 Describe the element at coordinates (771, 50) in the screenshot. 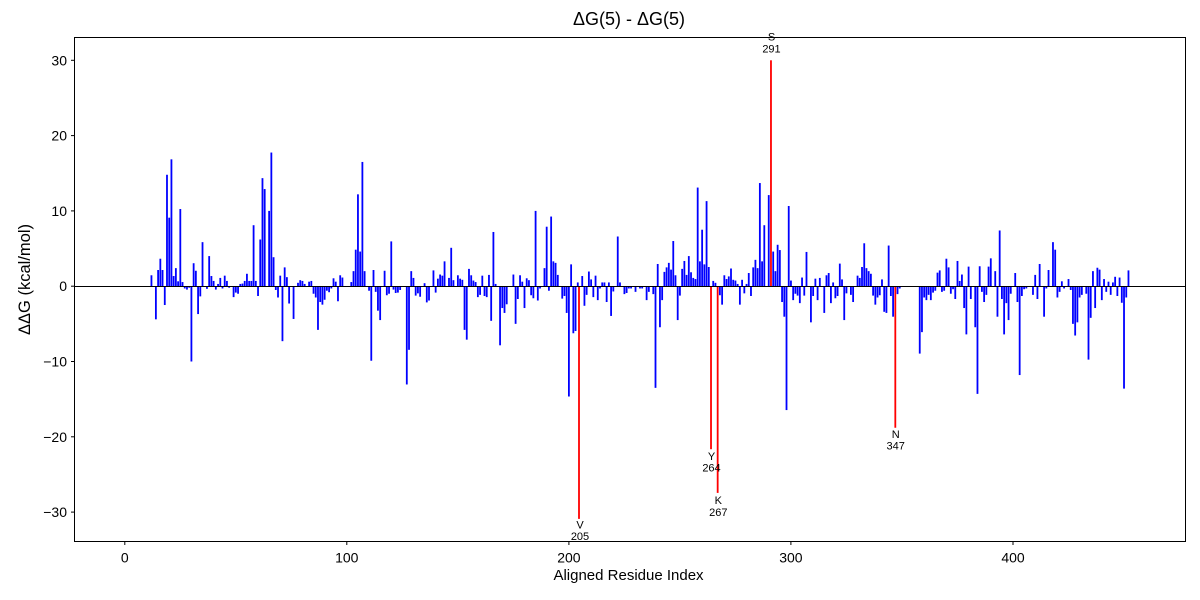

I see `svg-text: 291` at that location.